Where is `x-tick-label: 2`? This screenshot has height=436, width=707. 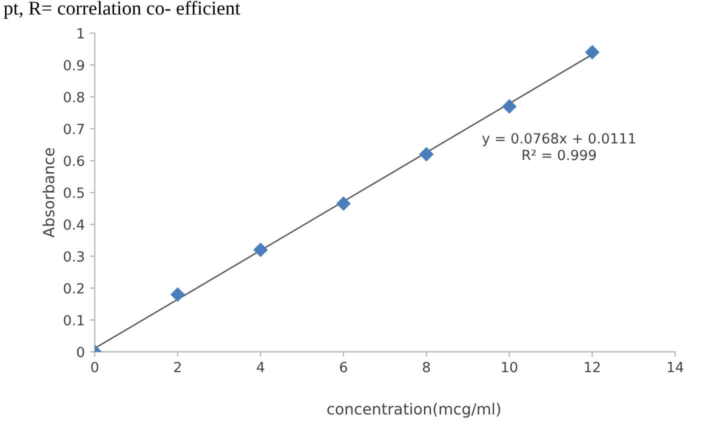 x-tick-label: 2 is located at coordinates (177, 367).